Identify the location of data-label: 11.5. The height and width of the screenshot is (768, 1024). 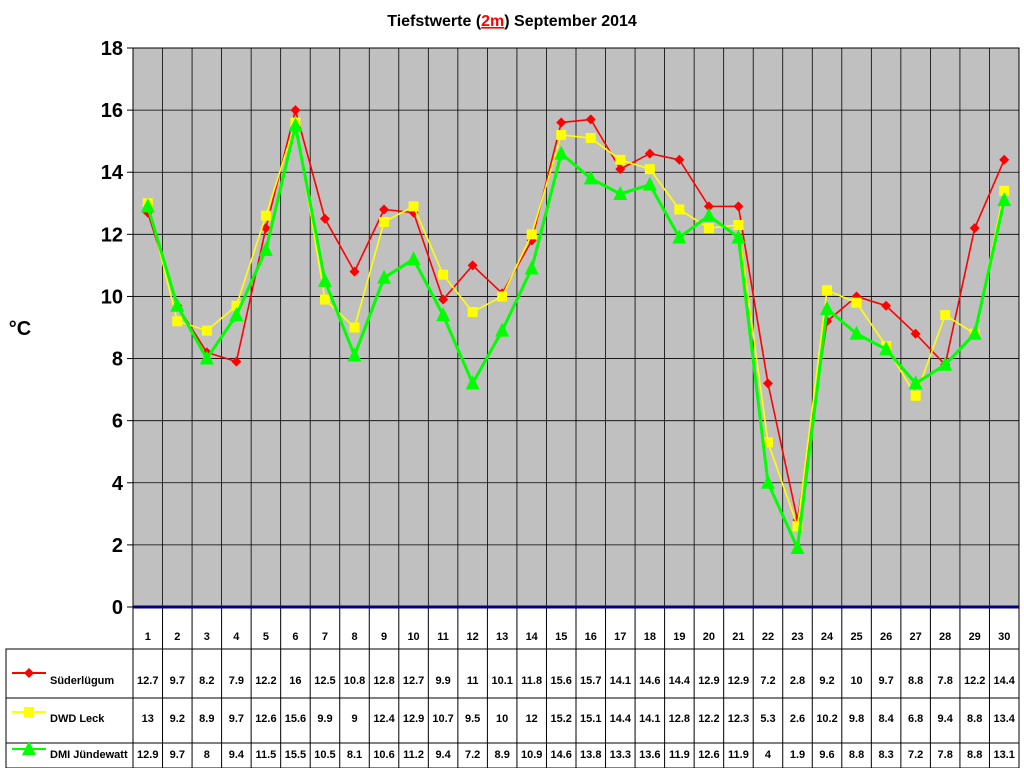
(265, 755).